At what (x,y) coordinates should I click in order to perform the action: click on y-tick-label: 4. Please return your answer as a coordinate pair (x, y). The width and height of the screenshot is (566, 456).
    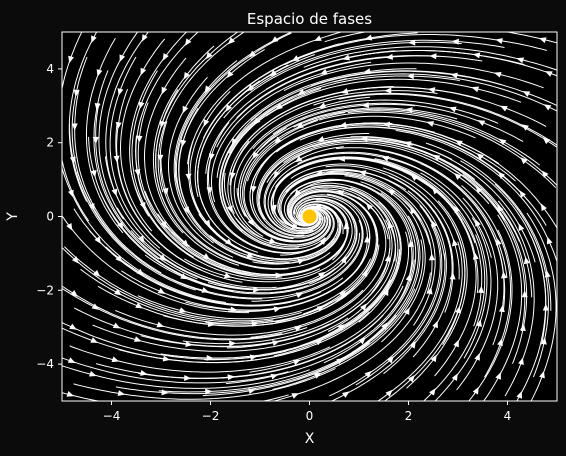
    Looking at the image, I should click on (50, 69).